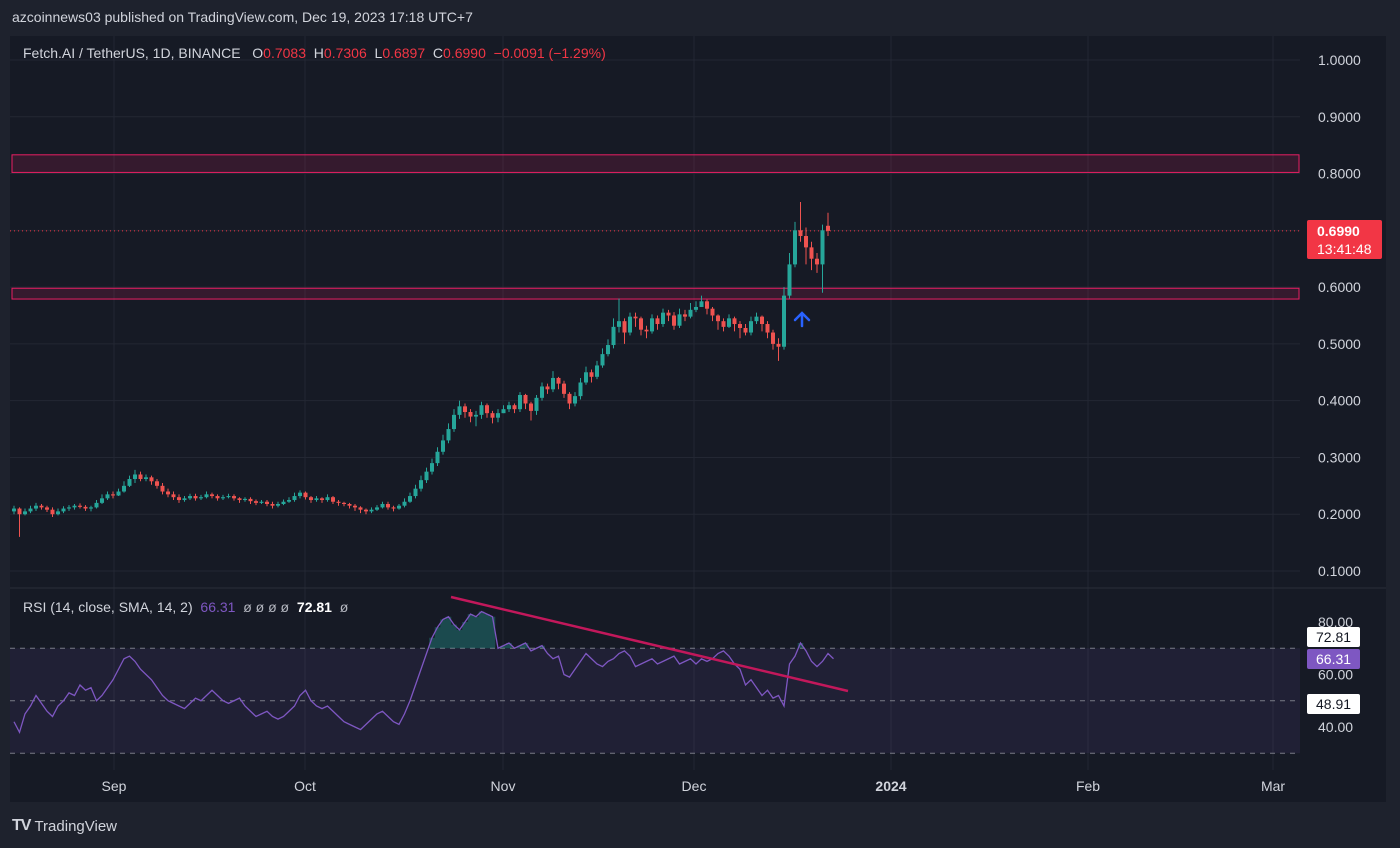 Image resolution: width=1400 pixels, height=848 pixels. I want to click on open-value: 0.7083, so click(284, 53).